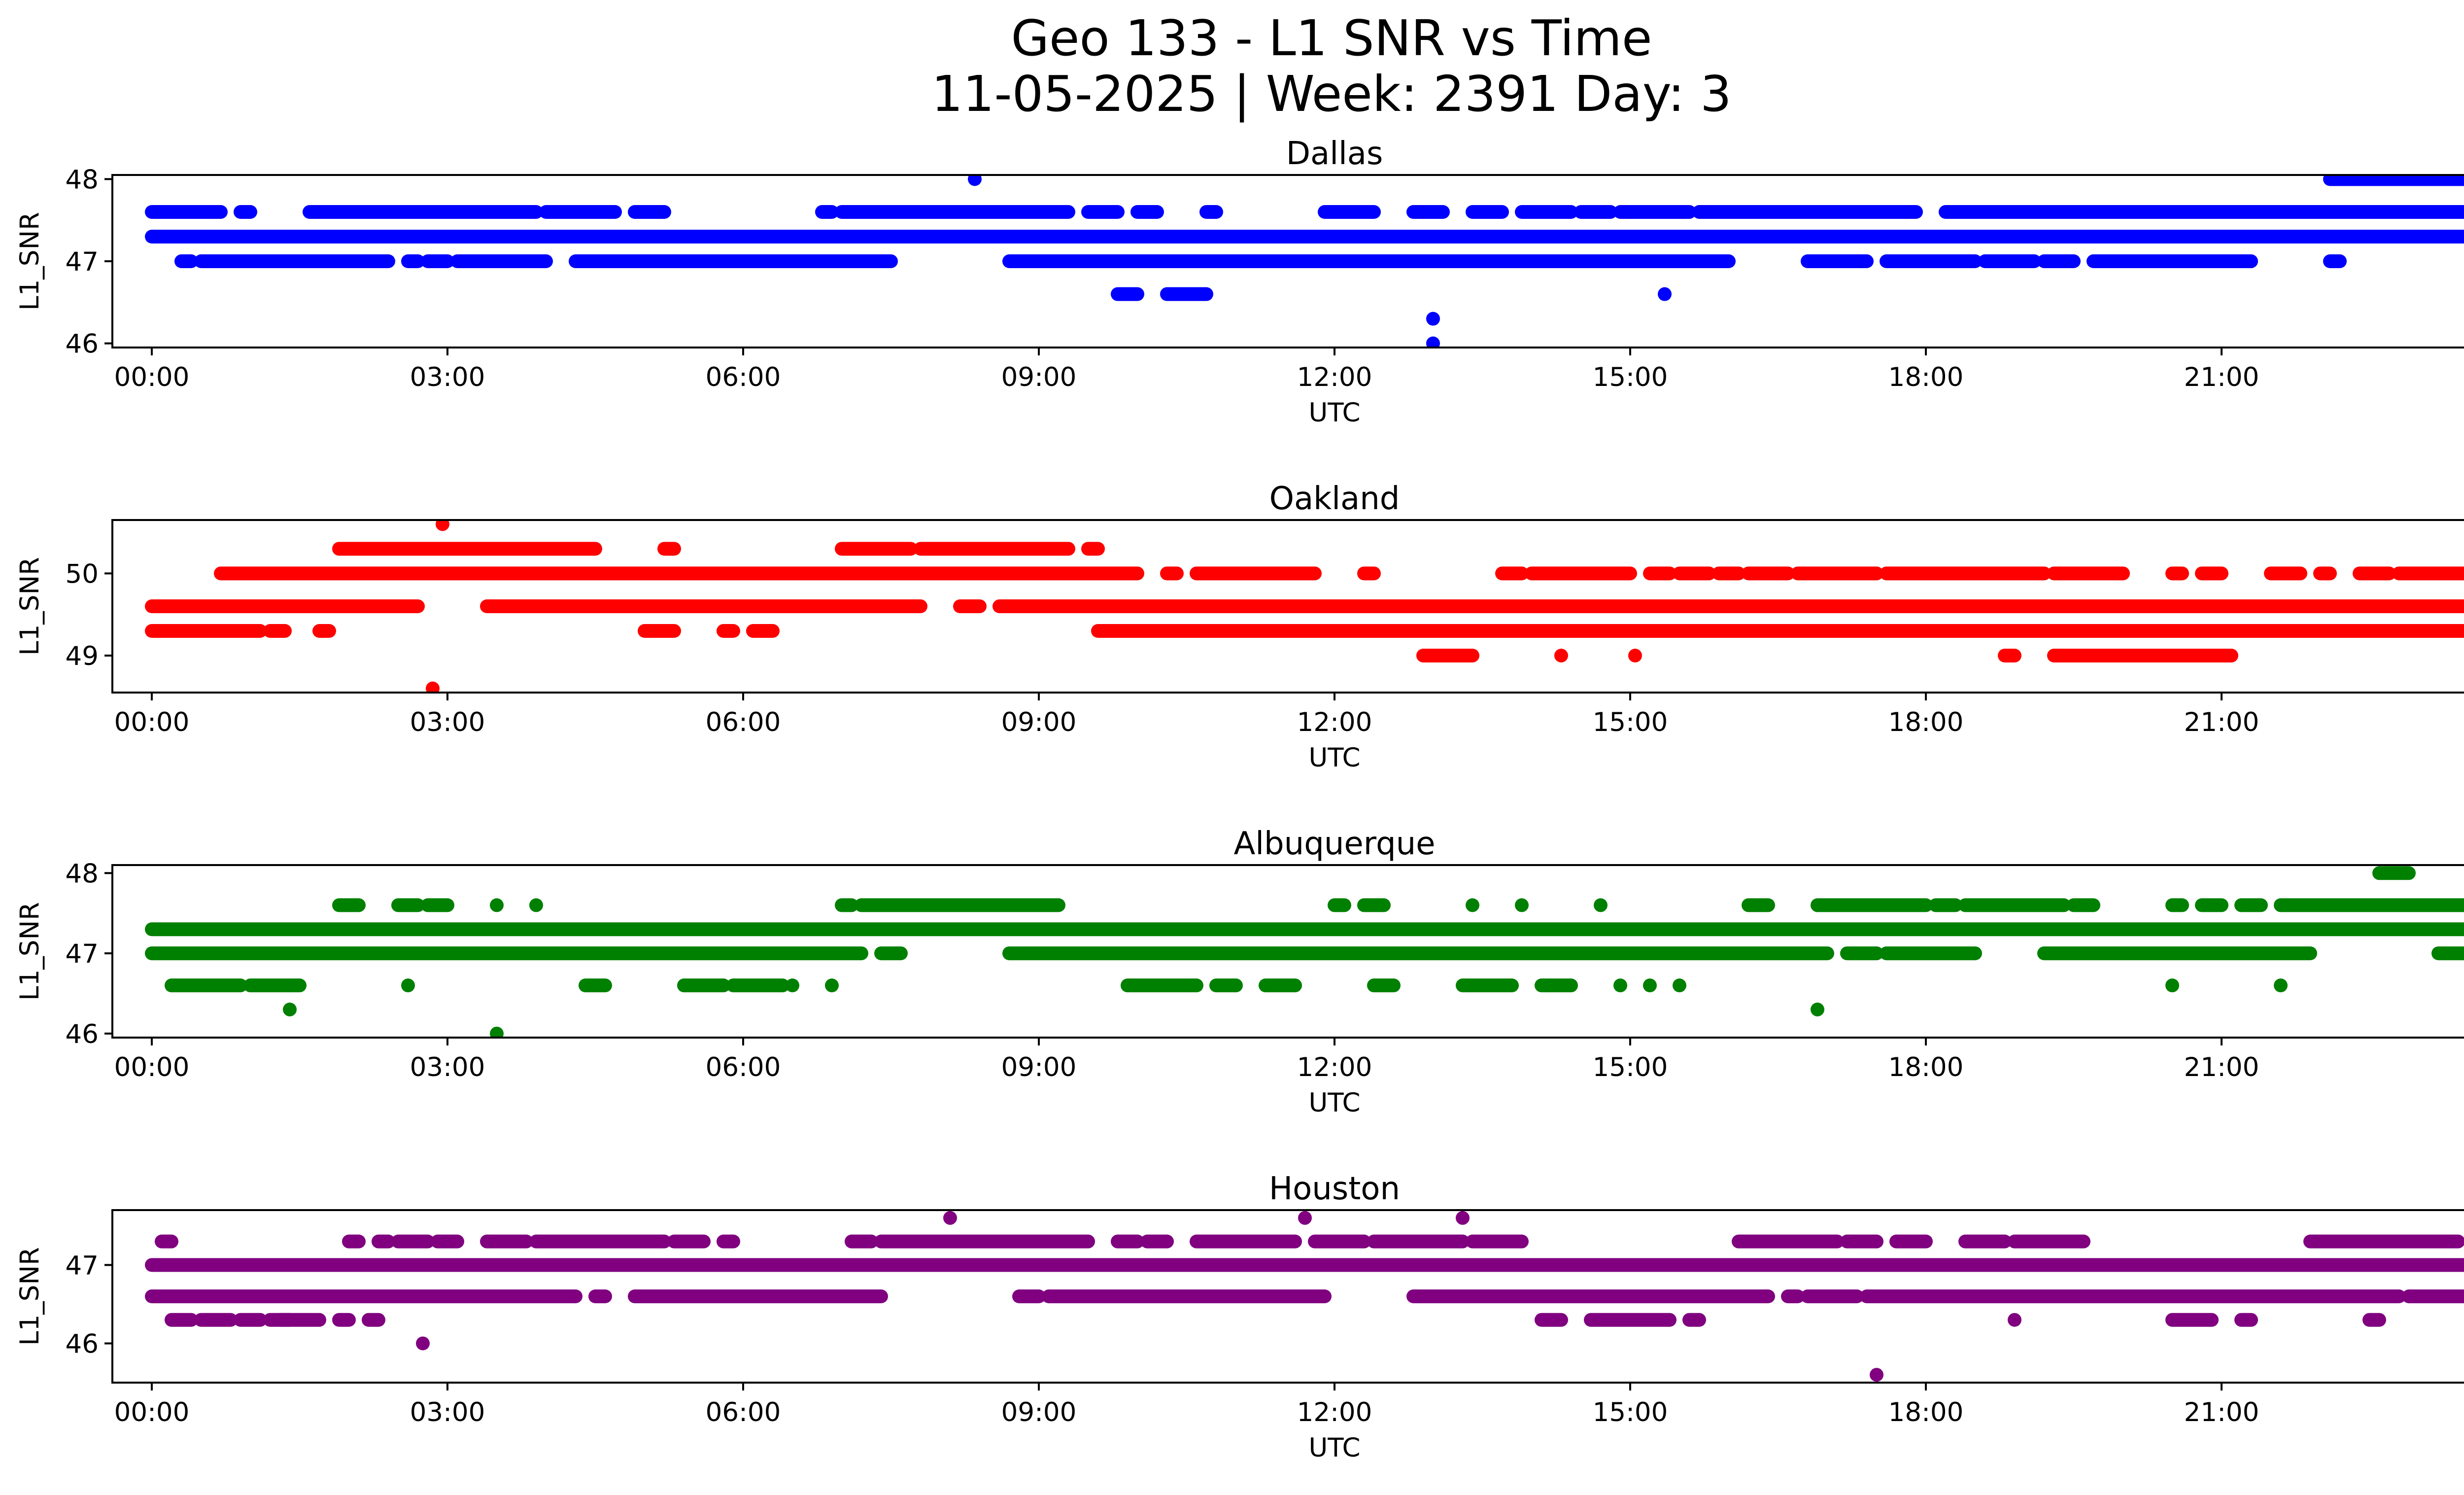 This screenshot has width=2464, height=1495. I want to click on y-tick-label: 49, so click(82, 656).